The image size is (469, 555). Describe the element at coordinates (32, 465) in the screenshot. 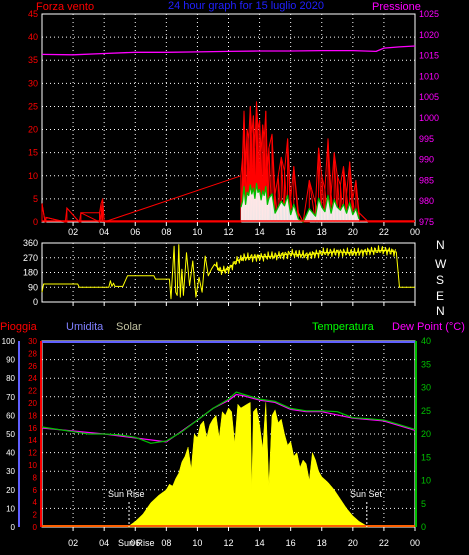

I see `rain-ytick-label-10: 10` at that location.